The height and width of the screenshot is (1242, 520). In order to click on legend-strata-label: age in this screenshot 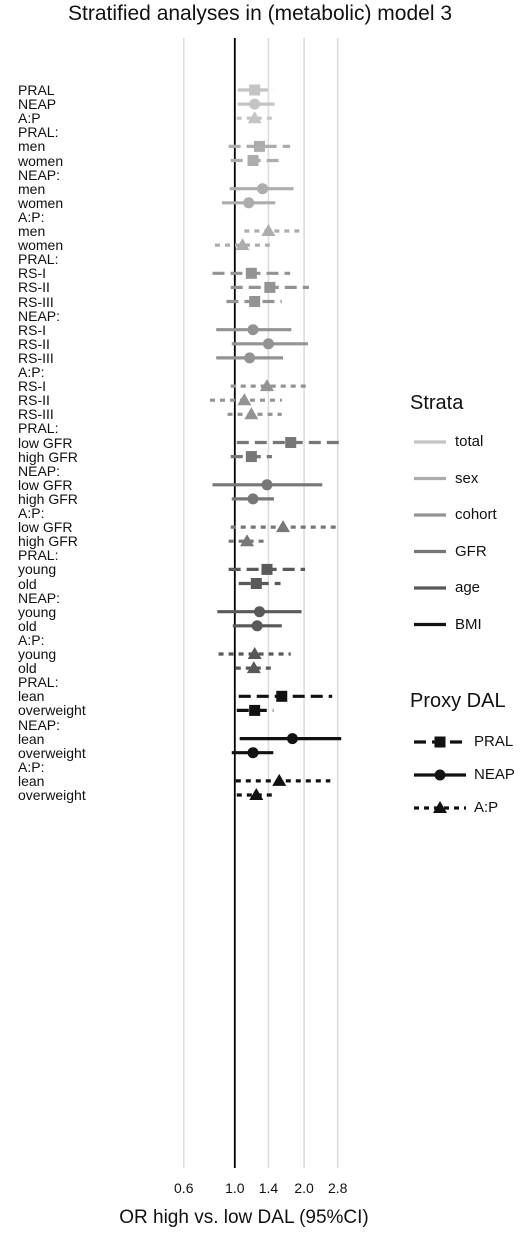, I will do `click(468, 587)`.